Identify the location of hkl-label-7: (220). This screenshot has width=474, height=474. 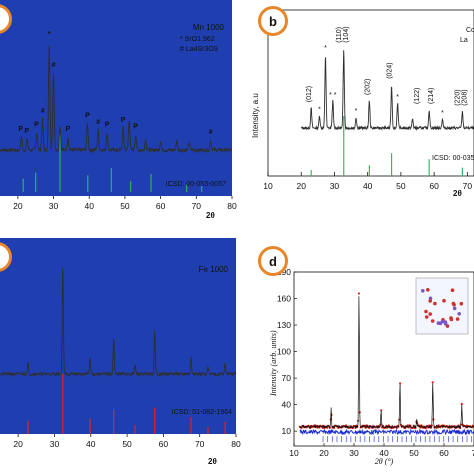
(457, 97).